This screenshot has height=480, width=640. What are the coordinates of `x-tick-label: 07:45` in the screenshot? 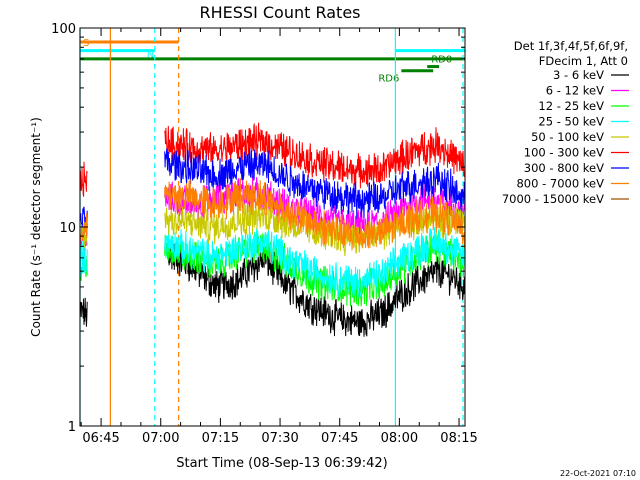 It's located at (339, 438).